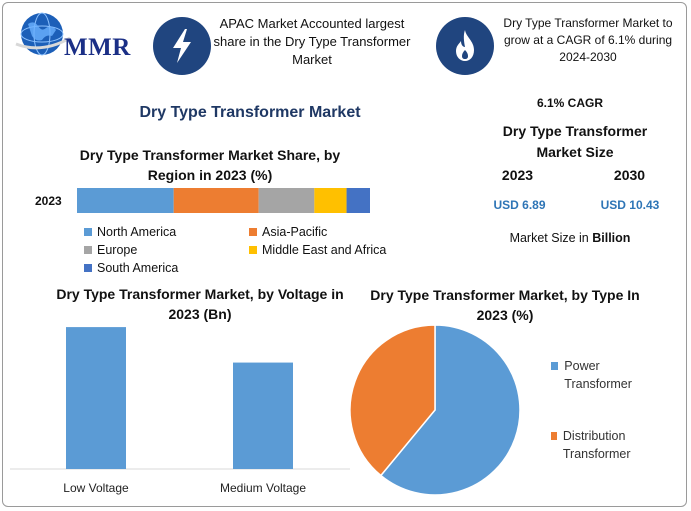 The height and width of the screenshot is (511, 691). I want to click on legend-item-north-america: North America, so click(130, 232).